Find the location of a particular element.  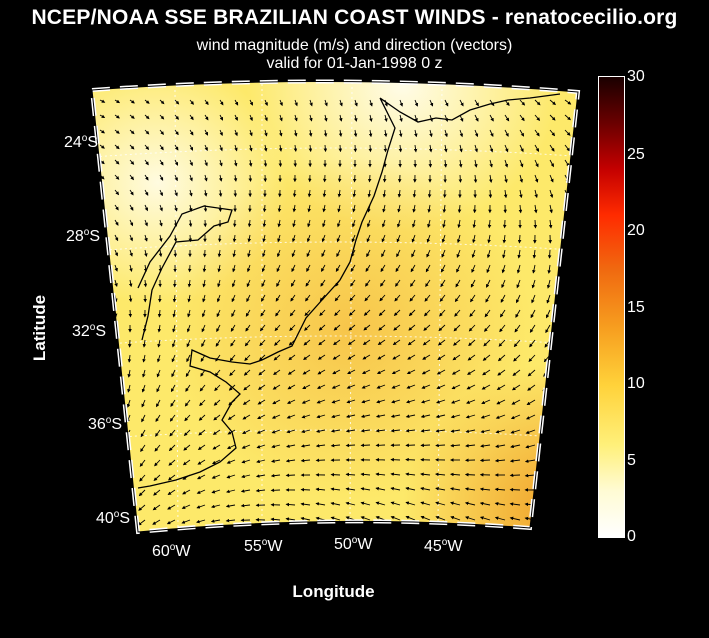

colorbar-tick-25: 25 is located at coordinates (636, 154).